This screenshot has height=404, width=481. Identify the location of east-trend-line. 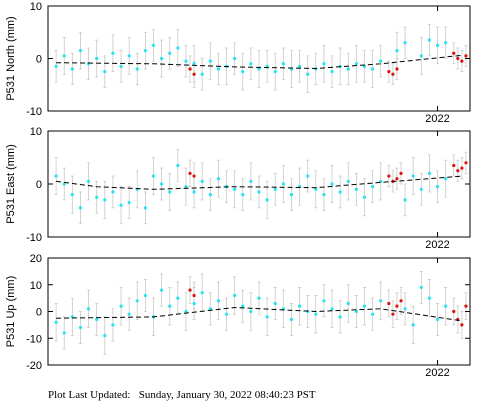
(259, 182).